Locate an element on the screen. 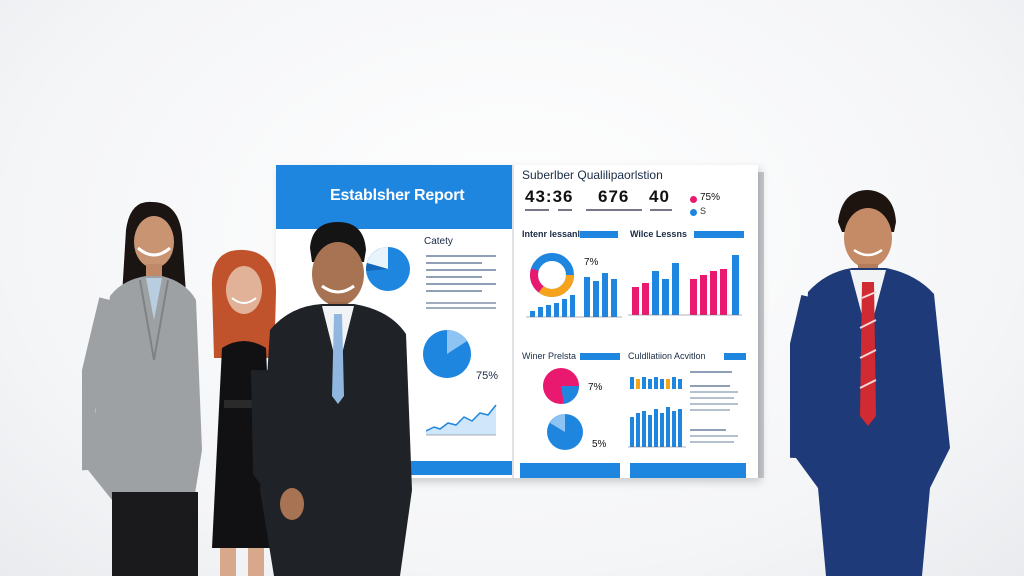  category-text-lines is located at coordinates (466, 305).